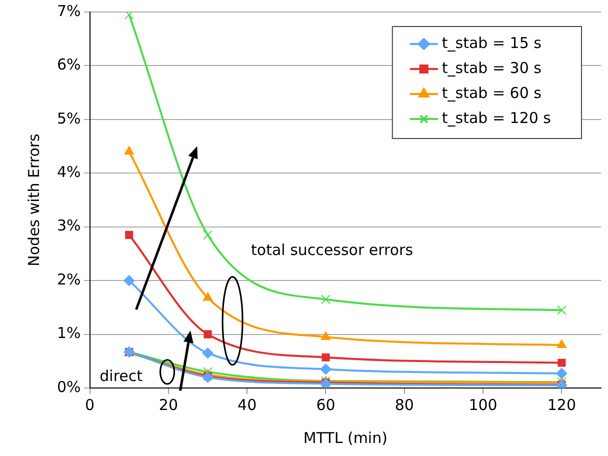  Describe the element at coordinates (492, 43) in the screenshot. I see `legend-label: t_stab = 15 s` at that location.